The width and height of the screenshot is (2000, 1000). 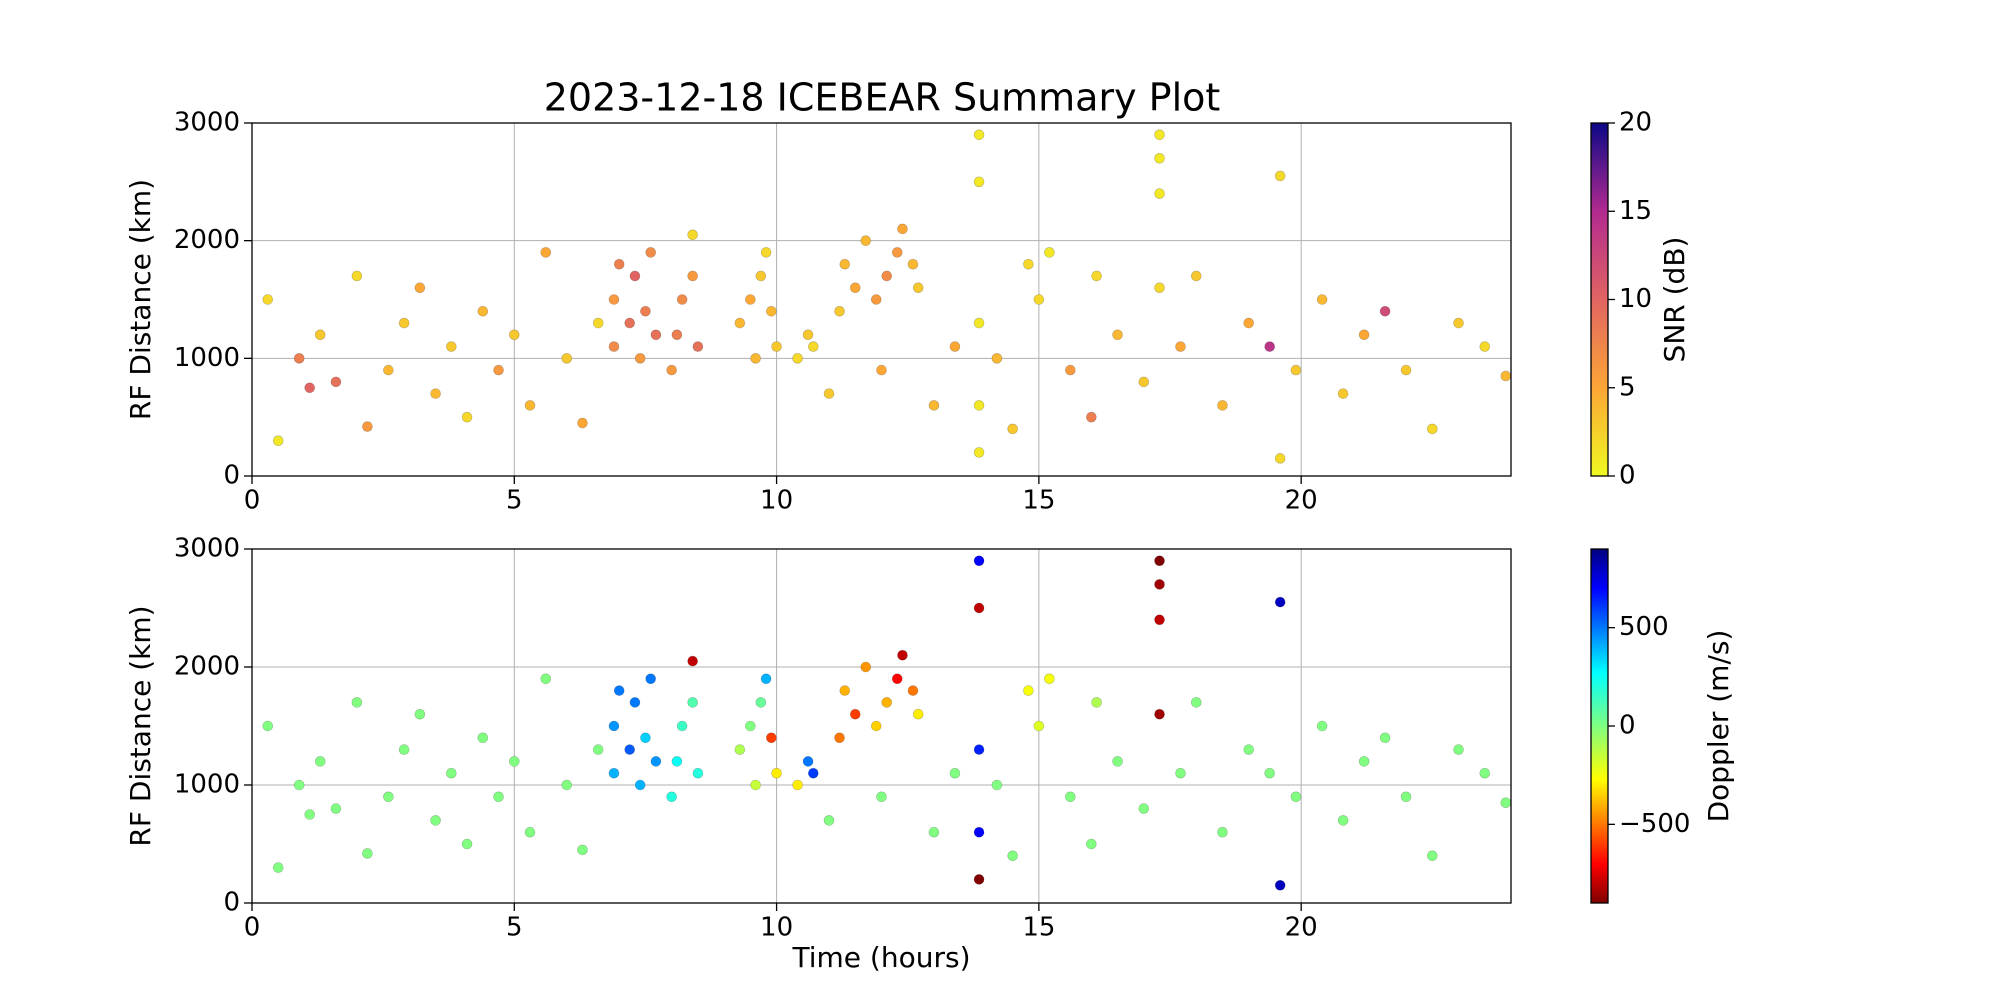 I want to click on y-axis-label: RF Distance (km), so click(x=140, y=725).